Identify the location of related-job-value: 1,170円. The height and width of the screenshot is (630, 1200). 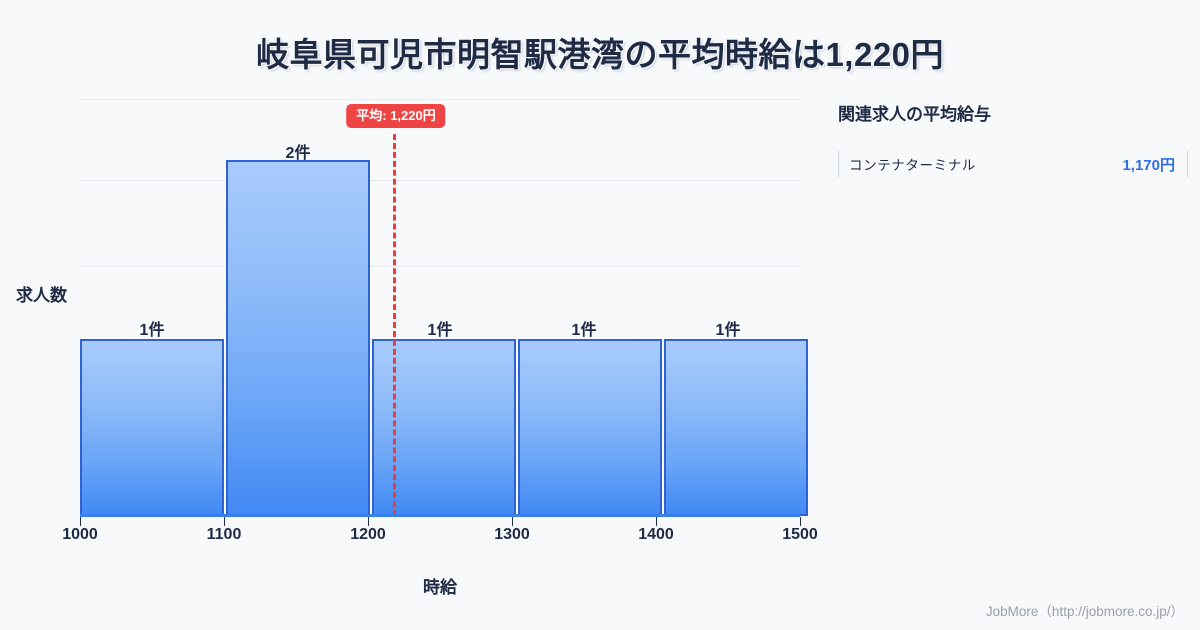
(1148, 165).